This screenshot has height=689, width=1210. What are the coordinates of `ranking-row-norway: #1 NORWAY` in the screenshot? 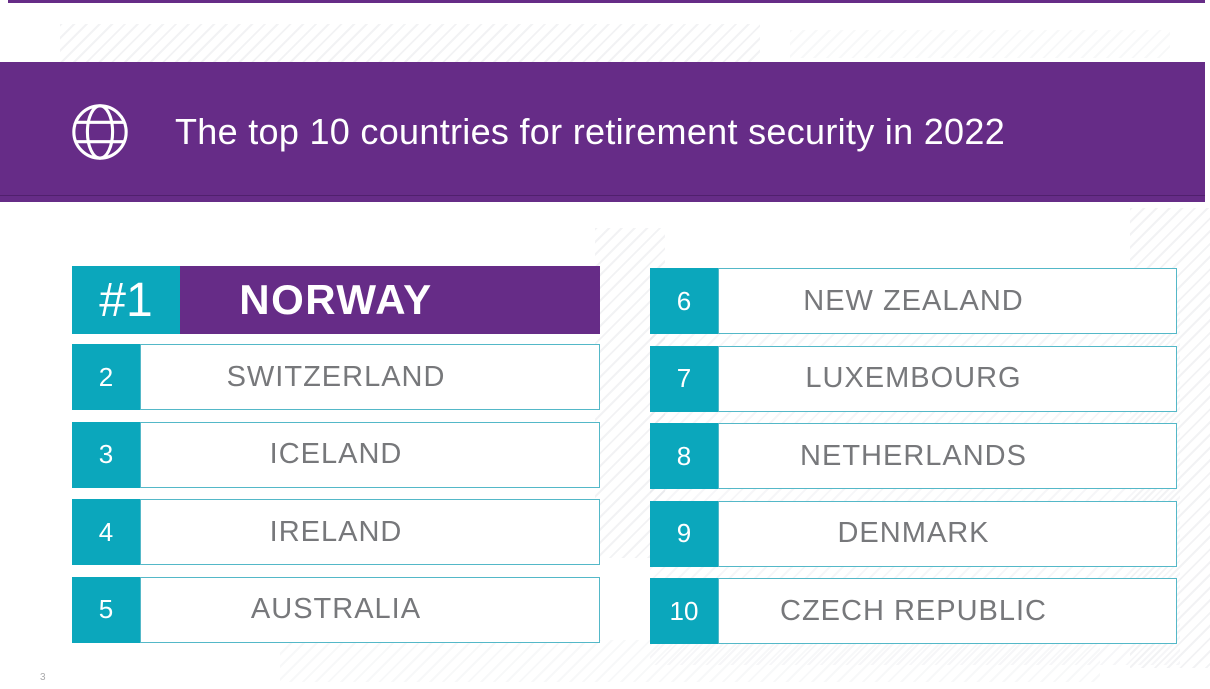 It's located at (336, 300).